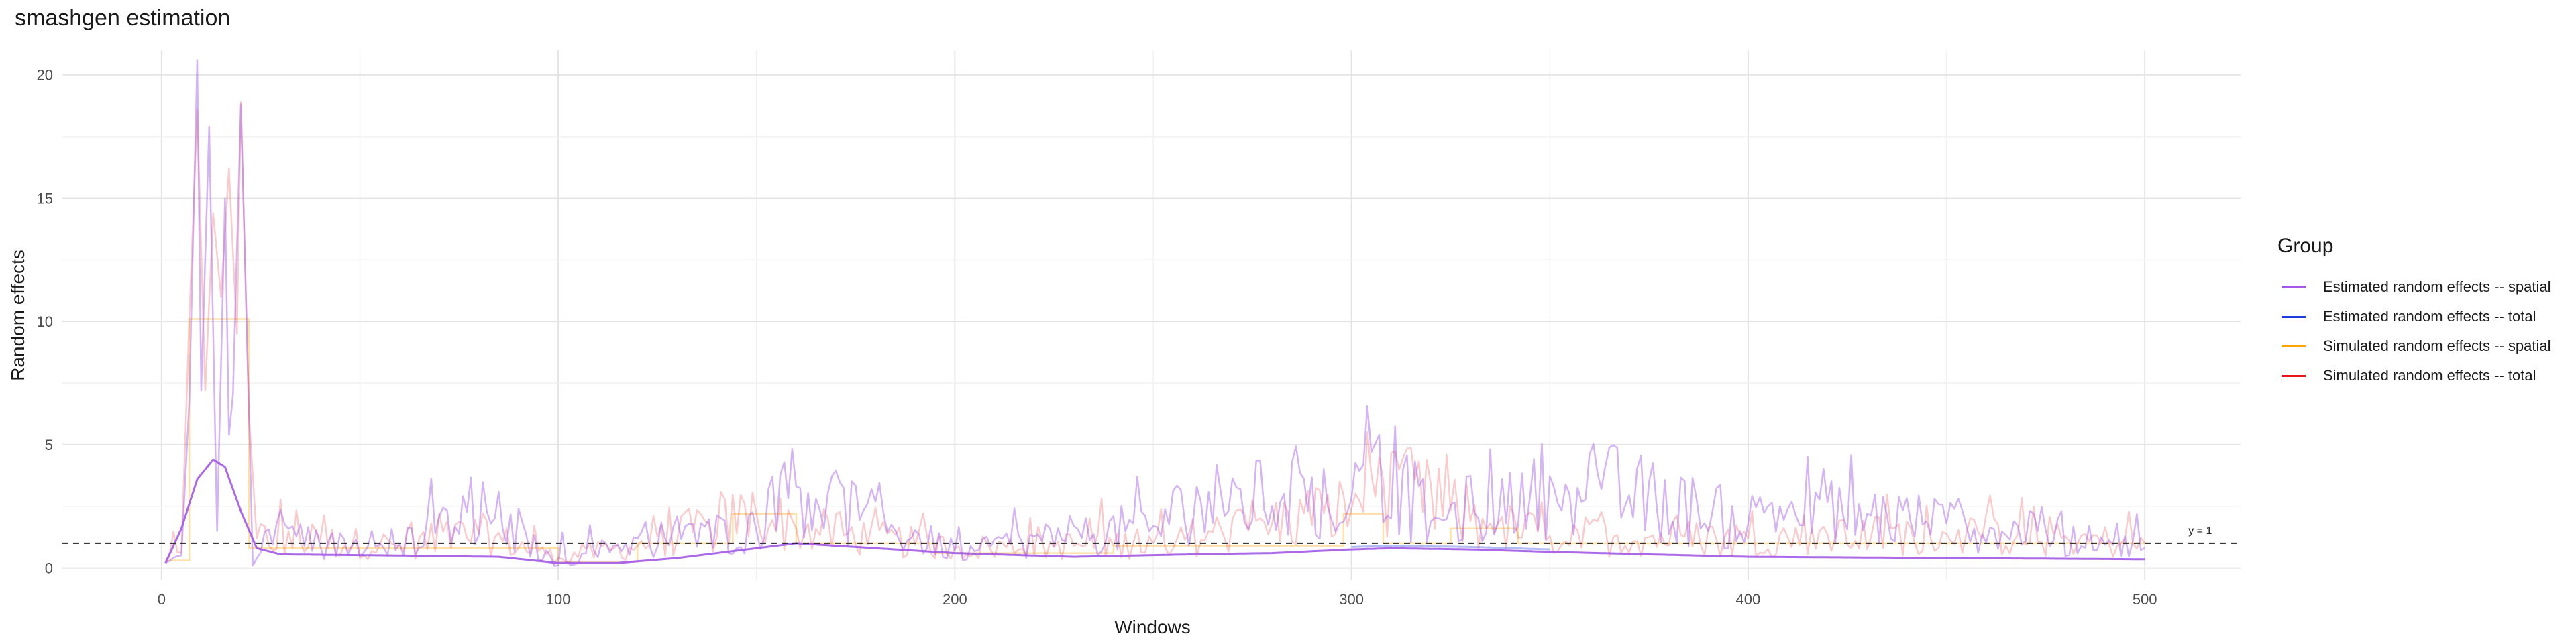 The image size is (2576, 644). What do you see at coordinates (955, 599) in the screenshot?
I see `x-tick-label: 200` at bounding box center [955, 599].